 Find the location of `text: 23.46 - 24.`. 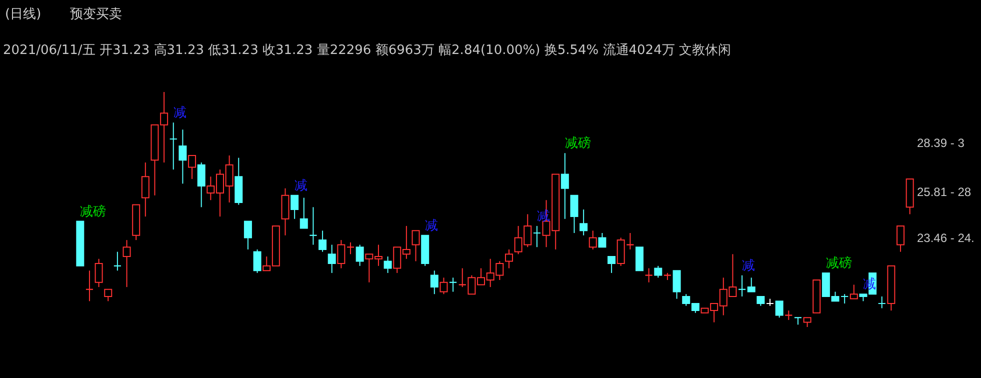

text: 23.46 - 24. is located at coordinates (945, 238).